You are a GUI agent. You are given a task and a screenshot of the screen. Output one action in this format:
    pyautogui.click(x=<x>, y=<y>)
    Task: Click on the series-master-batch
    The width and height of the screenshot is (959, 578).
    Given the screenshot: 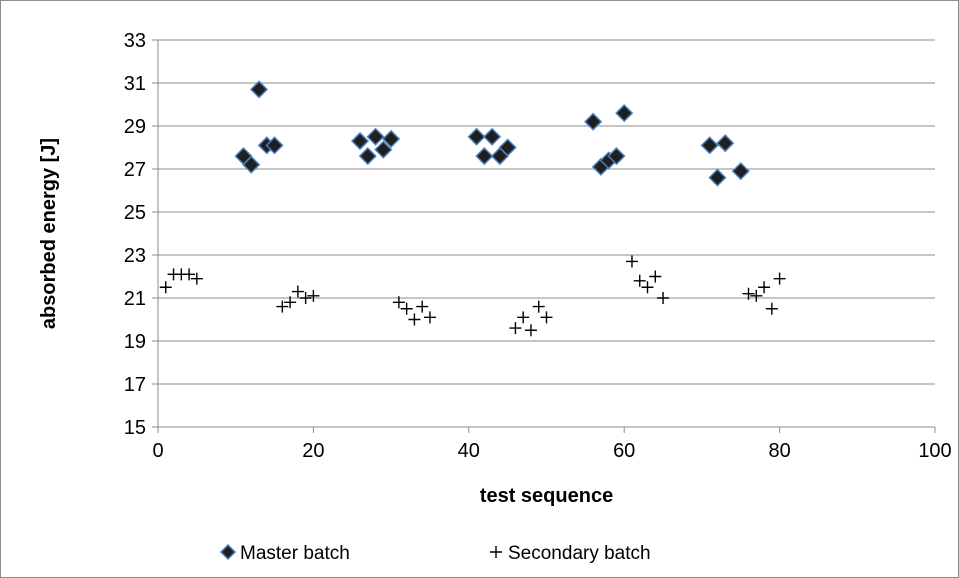 What is the action you would take?
    pyautogui.click(x=492, y=133)
    